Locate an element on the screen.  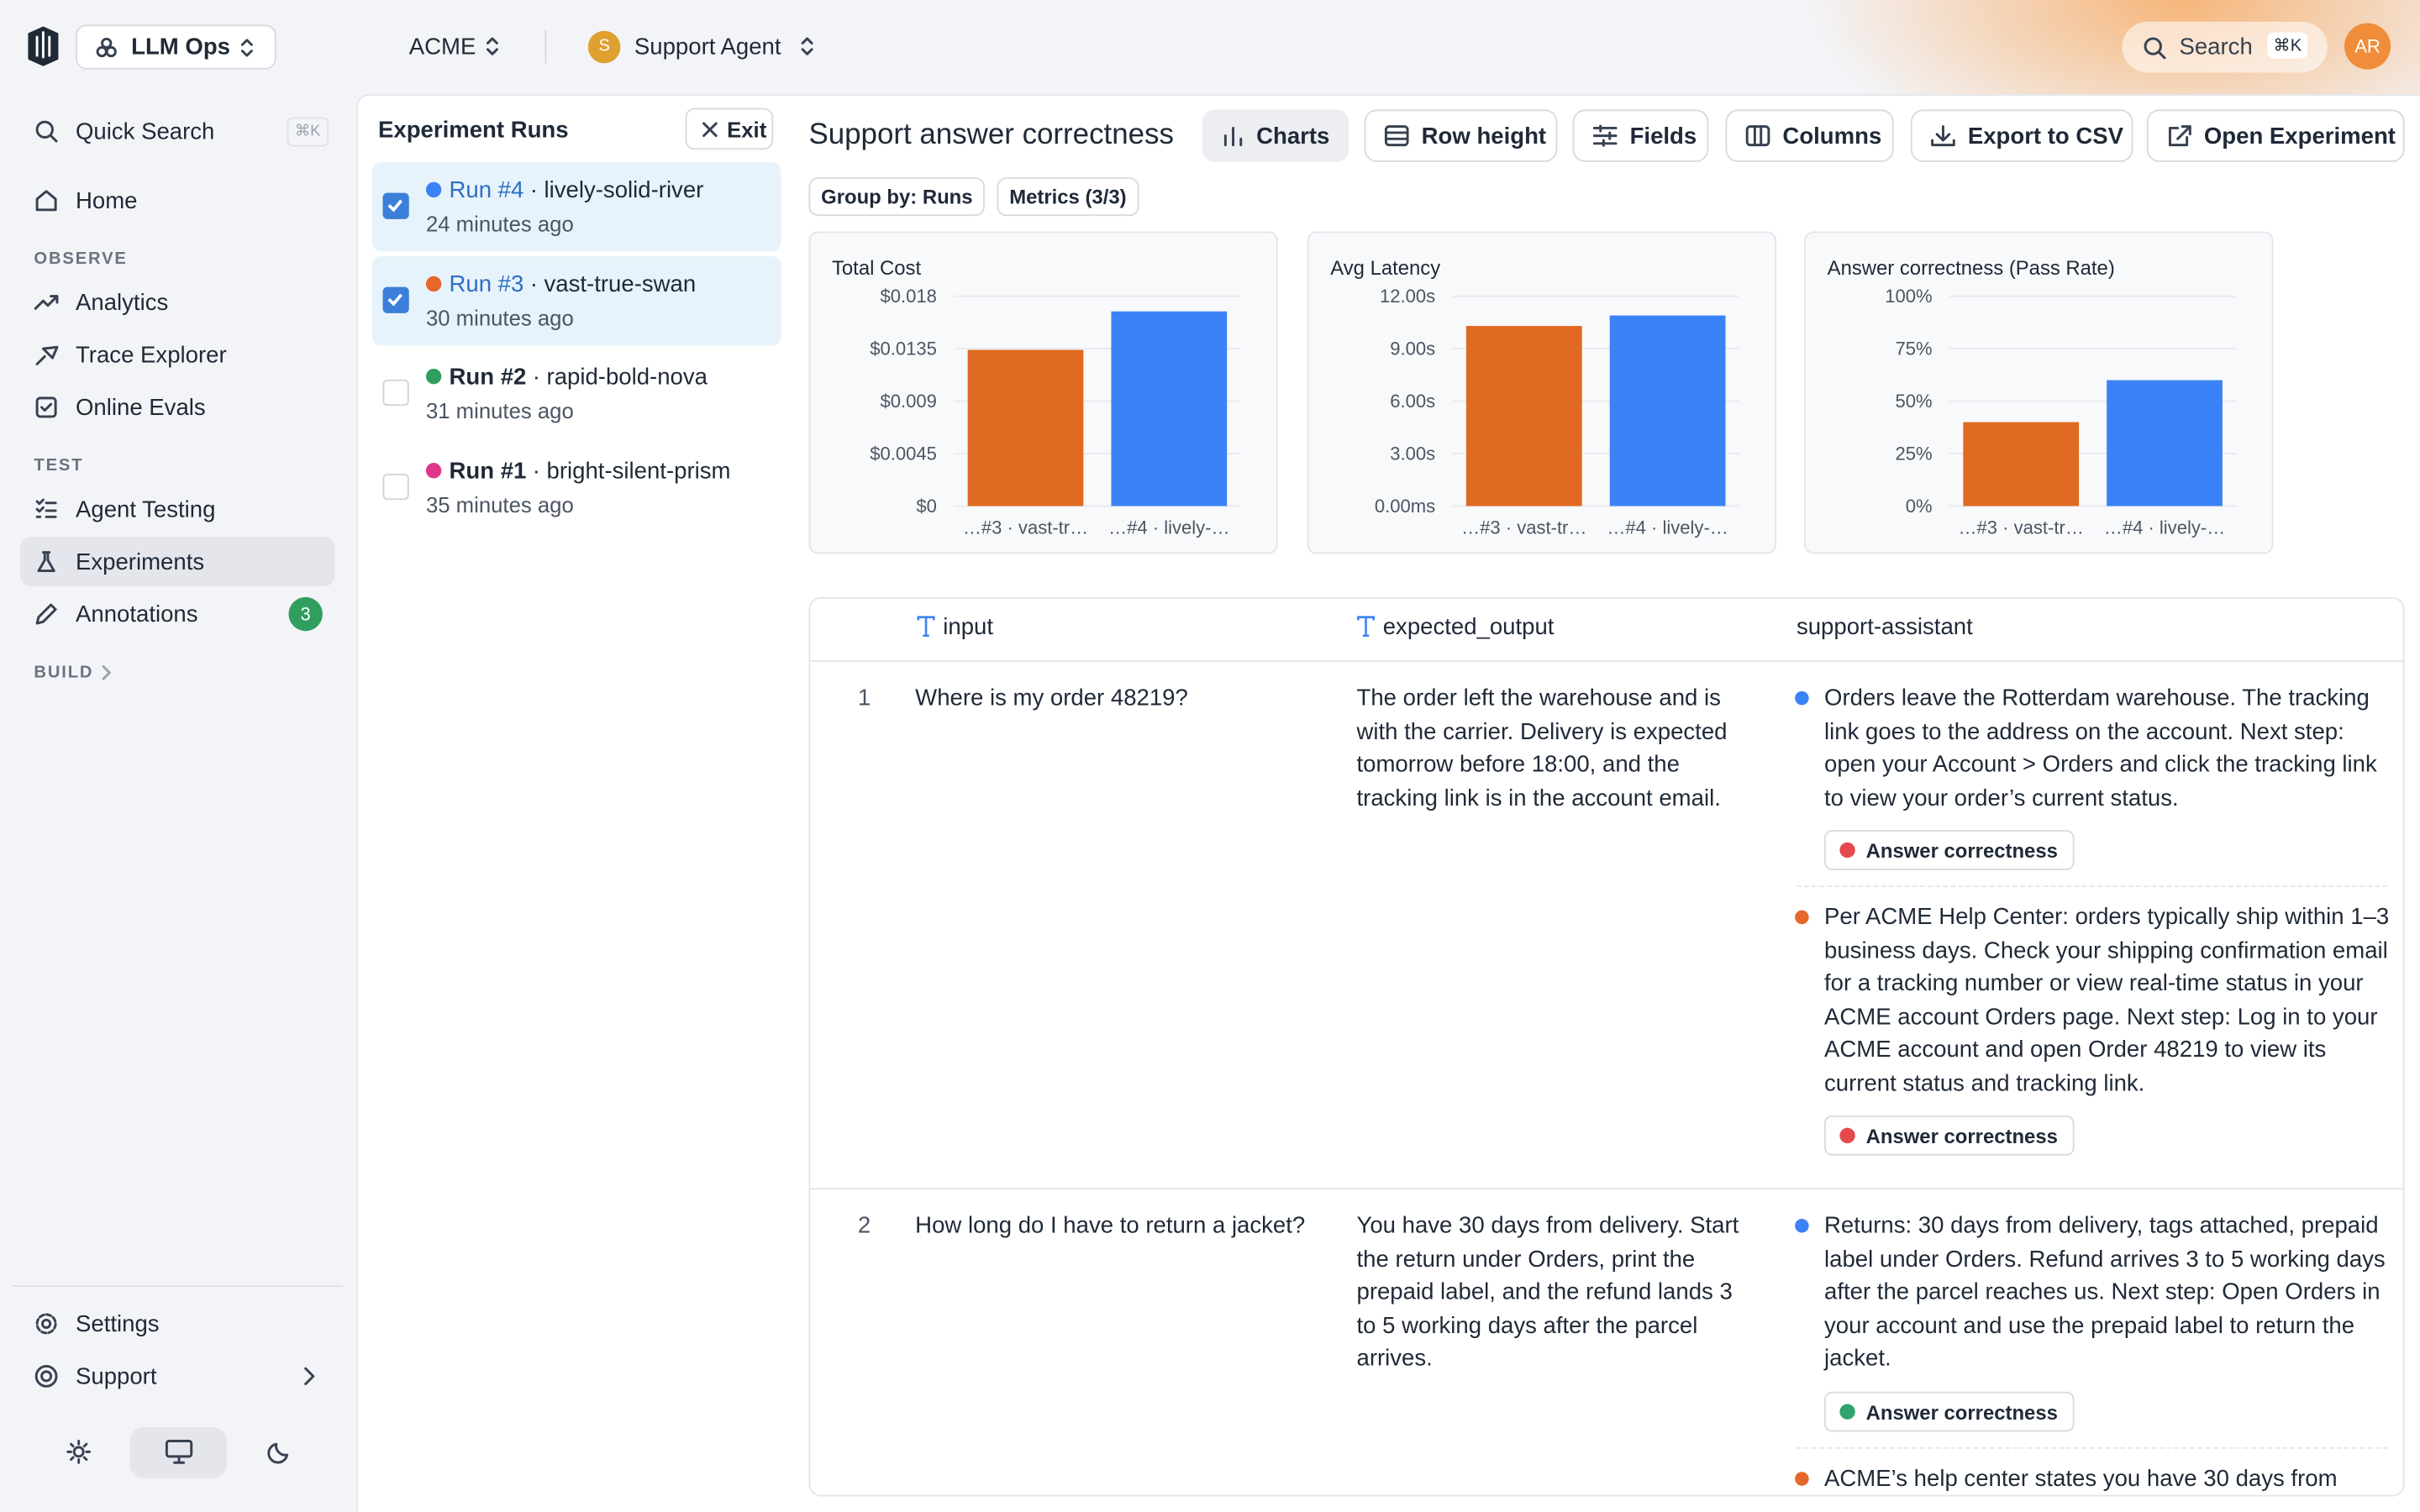
nav-section: BUILD is located at coordinates (64, 672).